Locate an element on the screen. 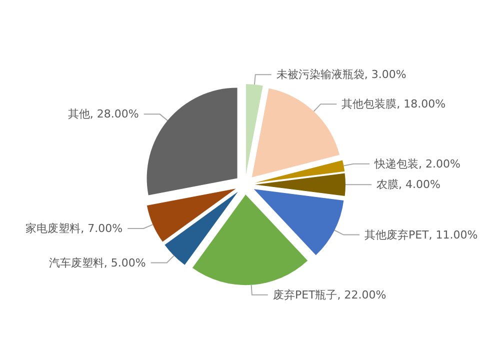 The width and height of the screenshot is (500, 362). slice-label: 农膜, 4.00% is located at coordinates (408, 185).